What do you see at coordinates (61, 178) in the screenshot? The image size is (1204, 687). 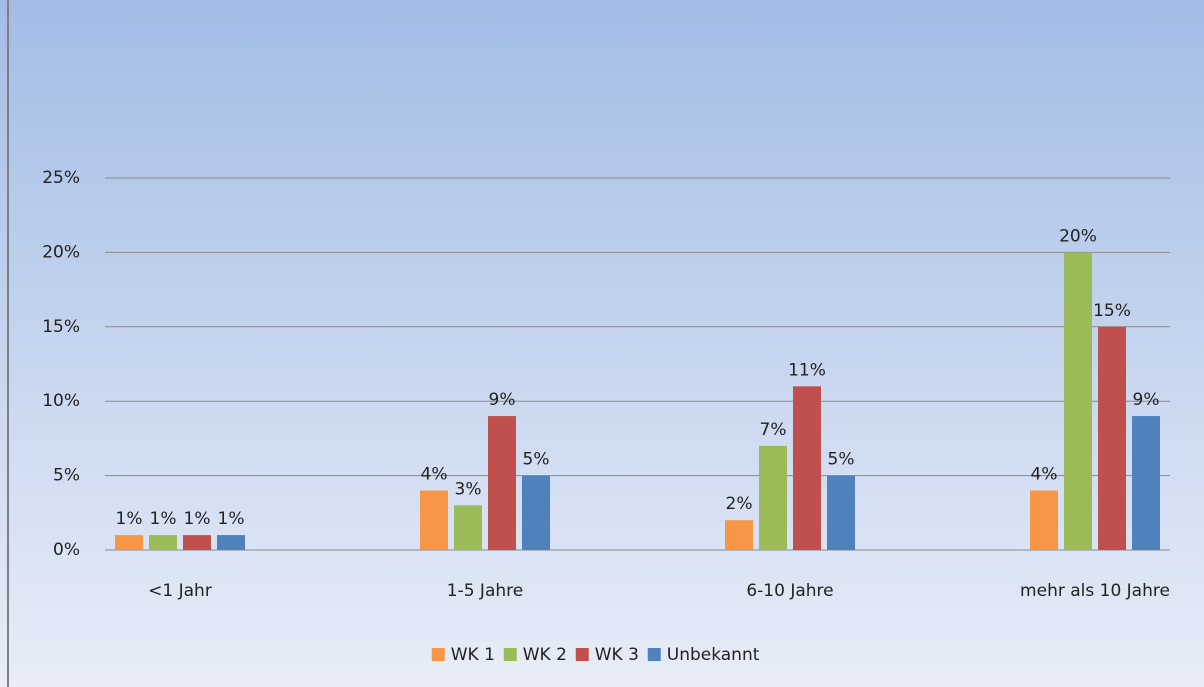 I see `y-tick-label: 25%` at bounding box center [61, 178].